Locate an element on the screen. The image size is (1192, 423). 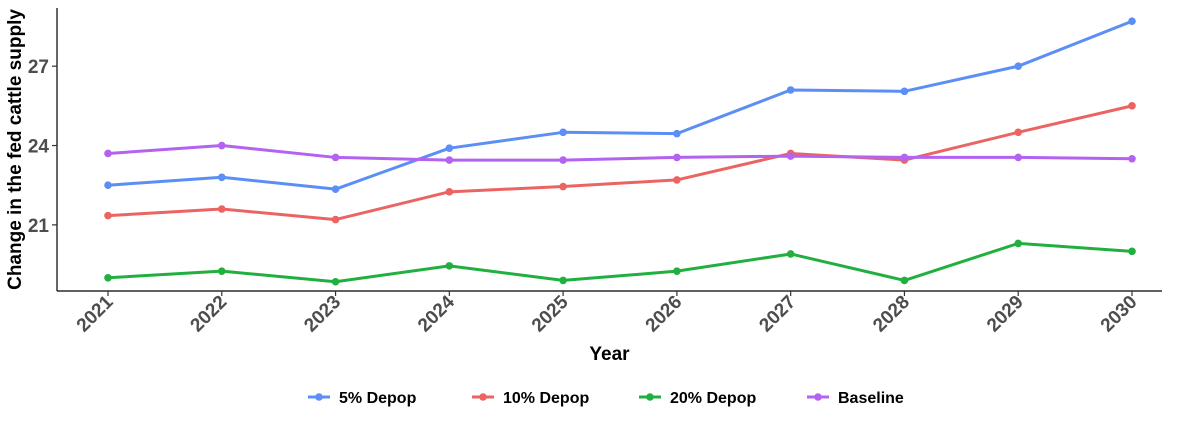
series-line-20-depop is located at coordinates (620, 262).